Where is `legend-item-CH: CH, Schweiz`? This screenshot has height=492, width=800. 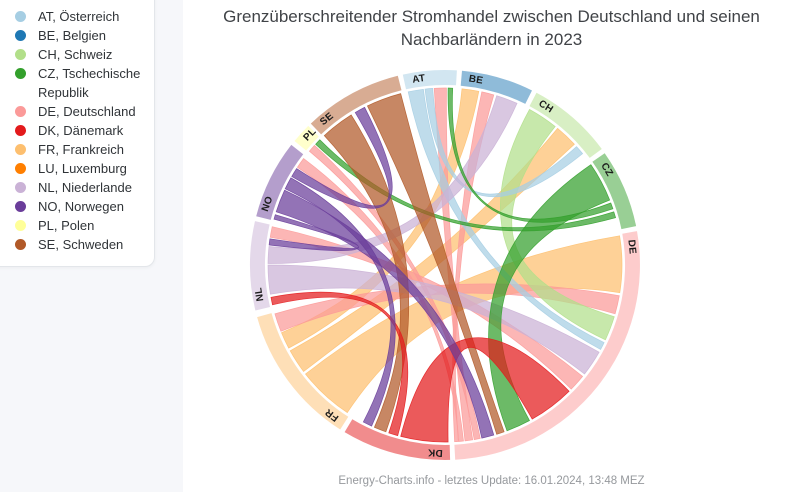 legend-item-CH: CH, Schweiz is located at coordinates (77, 54).